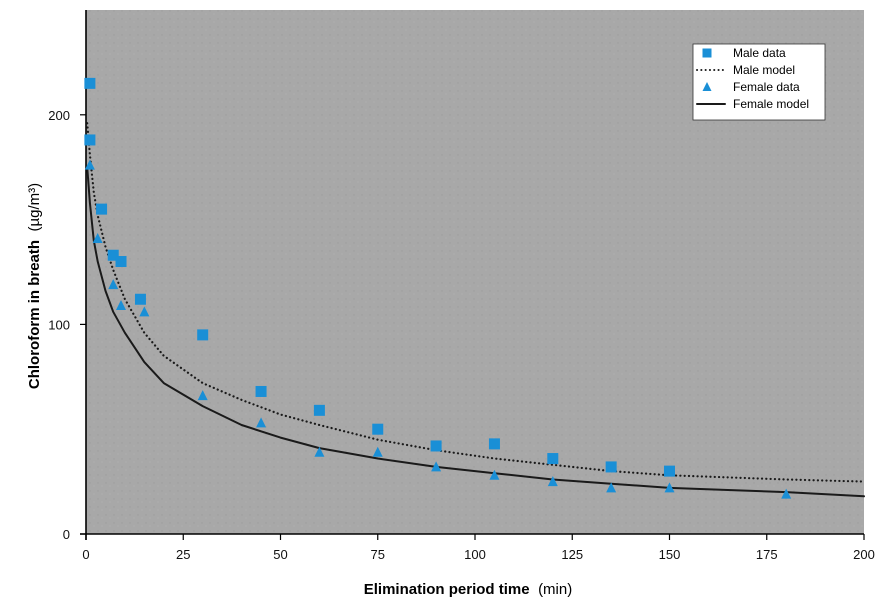  I want to click on legend-label: Female model, so click(771, 104).